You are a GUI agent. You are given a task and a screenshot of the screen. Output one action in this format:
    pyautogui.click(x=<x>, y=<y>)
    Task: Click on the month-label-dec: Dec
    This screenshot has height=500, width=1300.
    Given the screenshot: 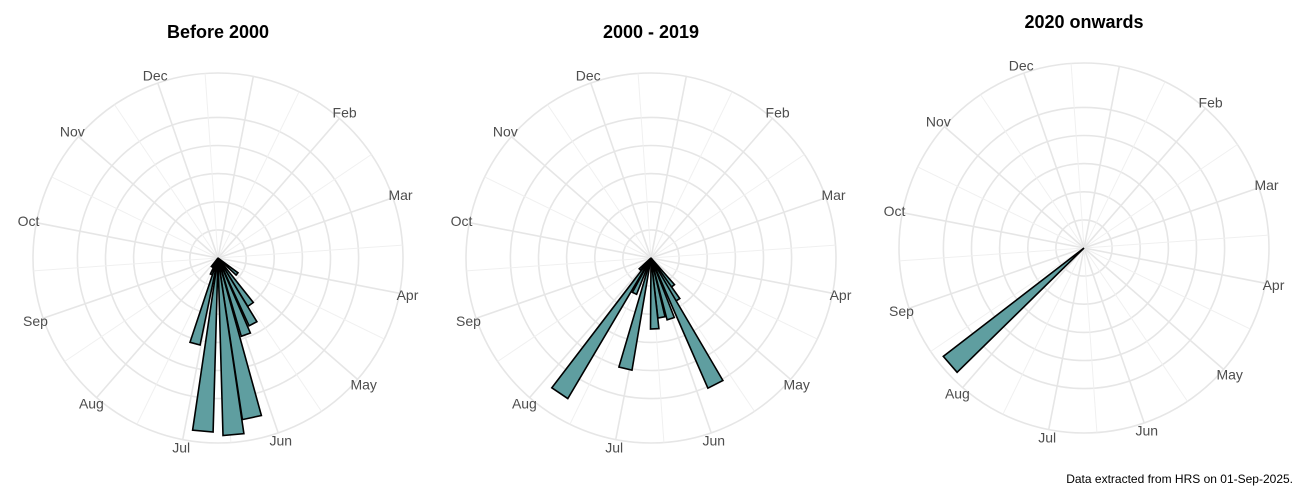 What is the action you would take?
    pyautogui.click(x=1021, y=66)
    